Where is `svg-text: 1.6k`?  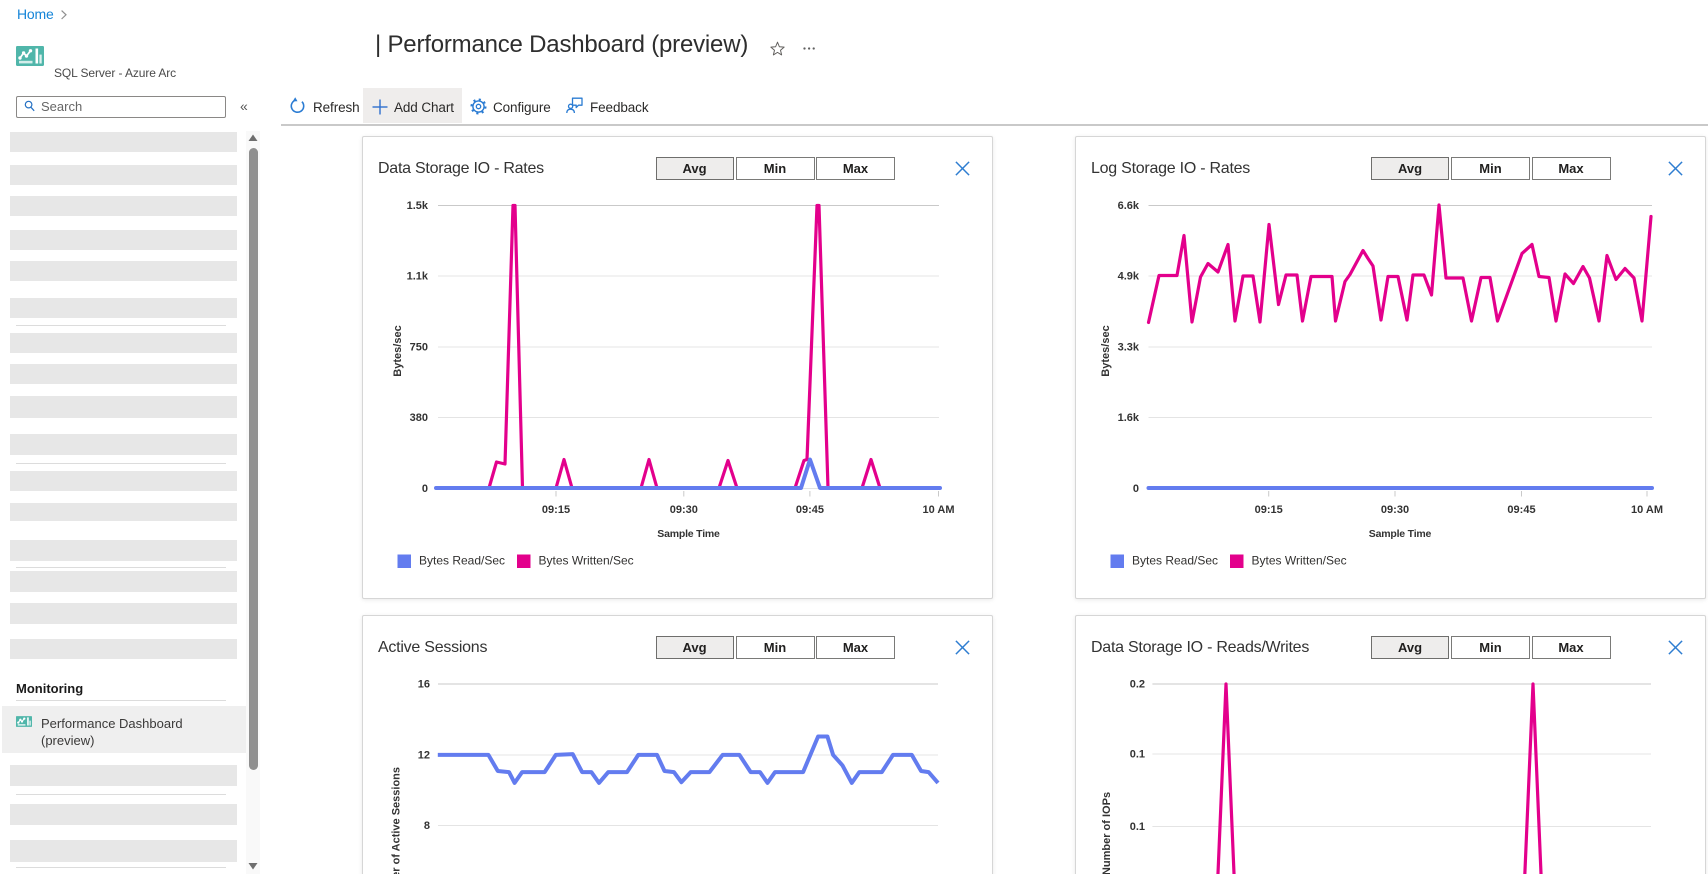 svg-text: 1.6k is located at coordinates (1129, 418).